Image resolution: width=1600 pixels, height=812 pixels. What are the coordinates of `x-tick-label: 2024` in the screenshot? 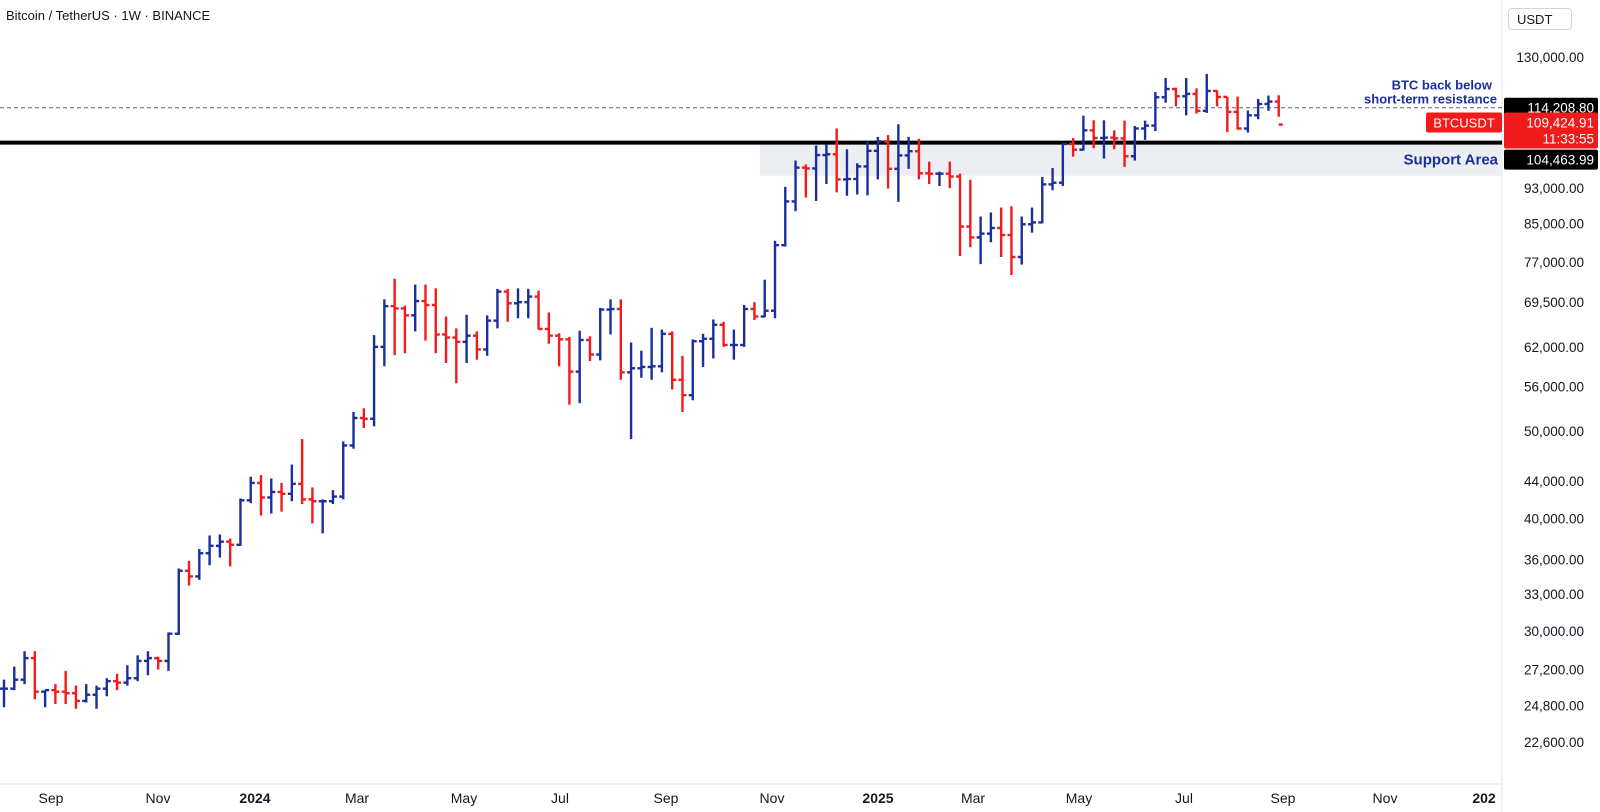 It's located at (254, 798).